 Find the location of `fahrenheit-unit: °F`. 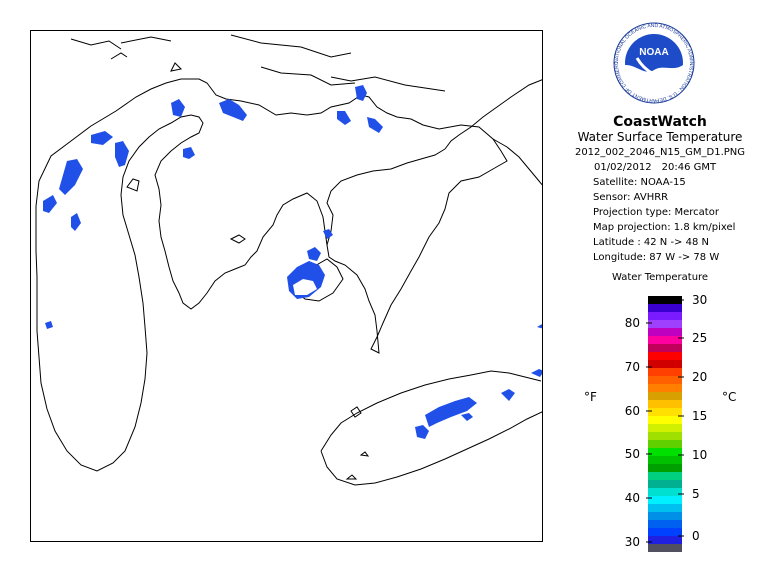

fahrenheit-unit: °F is located at coordinates (590, 397).